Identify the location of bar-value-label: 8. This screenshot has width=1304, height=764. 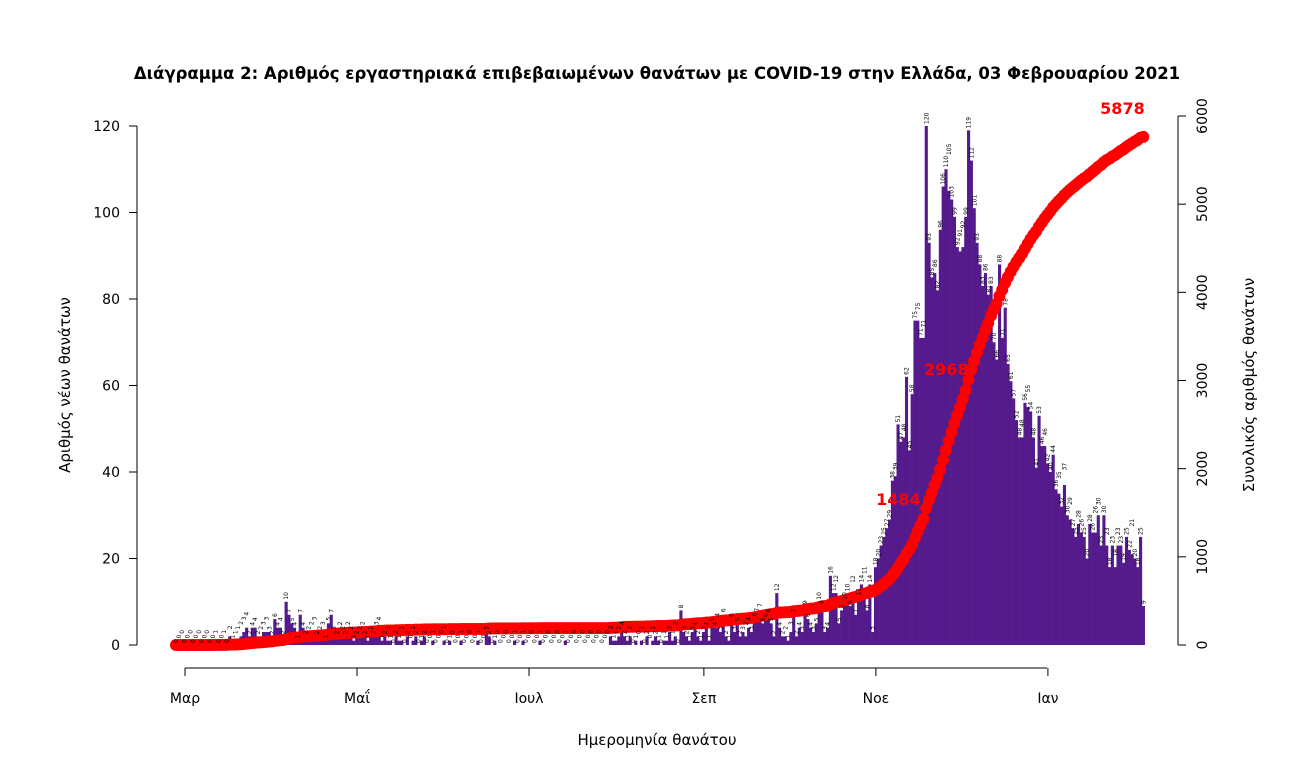
(681, 606).